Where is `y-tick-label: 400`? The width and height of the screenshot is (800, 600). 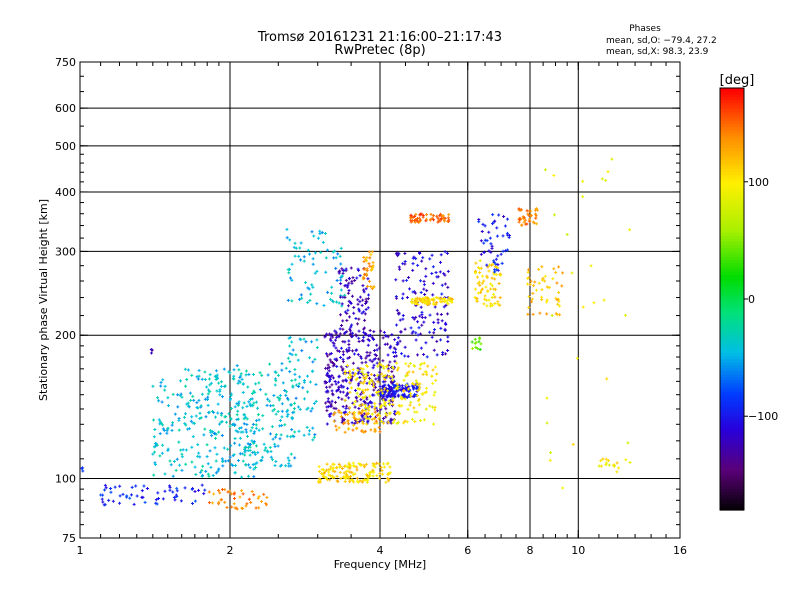 y-tick-label: 400 is located at coordinates (65, 192).